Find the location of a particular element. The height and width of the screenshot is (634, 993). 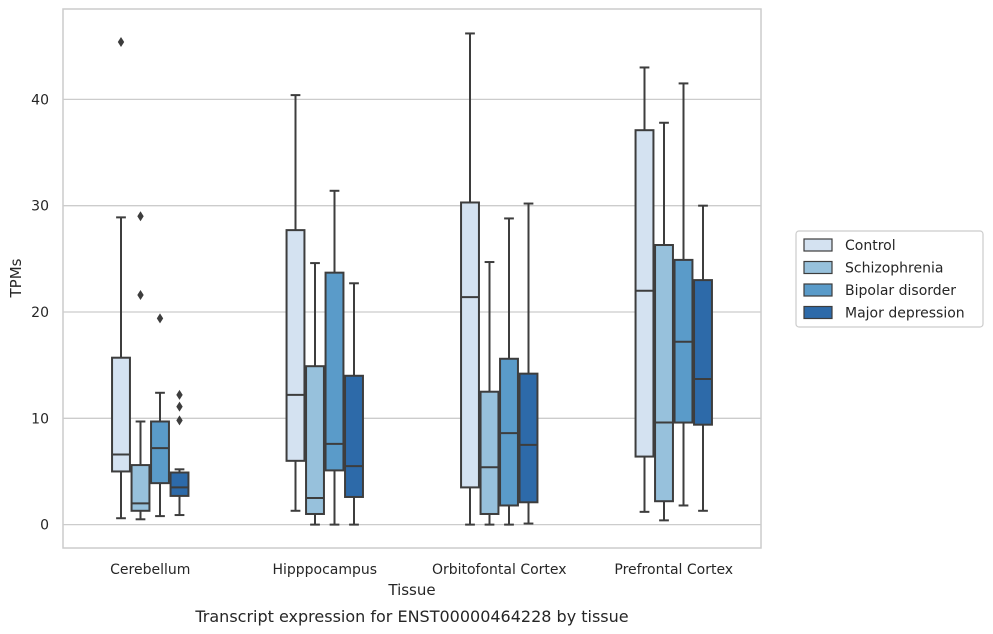

x-tick-label: Prefrontal Cortex is located at coordinates (673, 570).